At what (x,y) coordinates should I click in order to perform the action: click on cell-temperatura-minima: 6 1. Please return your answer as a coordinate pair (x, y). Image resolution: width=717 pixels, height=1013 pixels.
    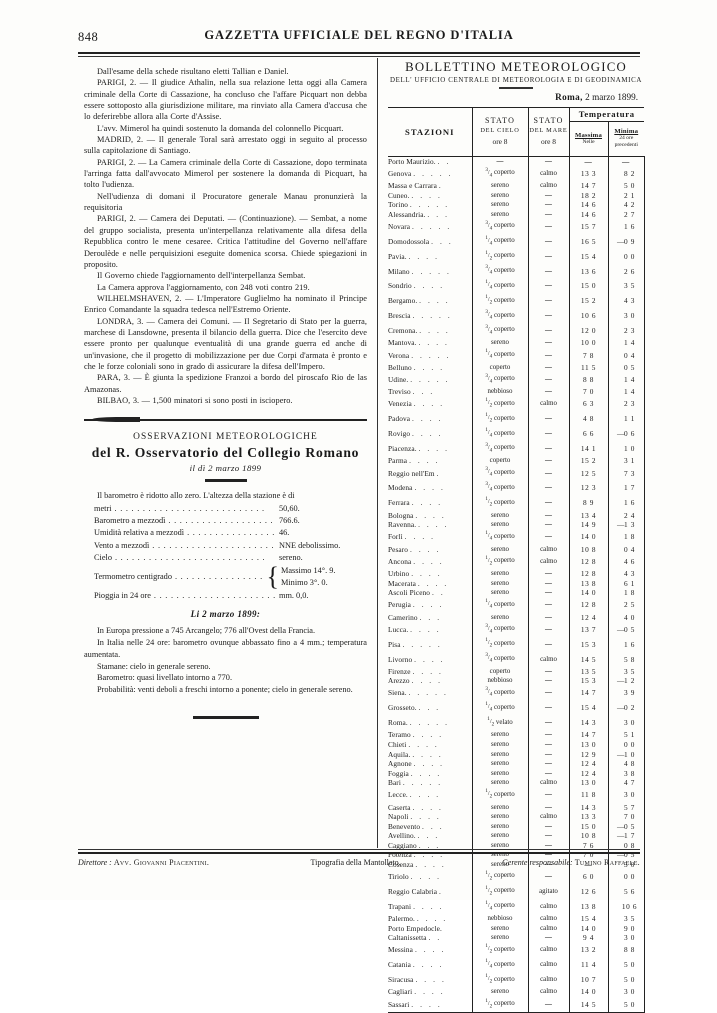
    Looking at the image, I should click on (626, 583).